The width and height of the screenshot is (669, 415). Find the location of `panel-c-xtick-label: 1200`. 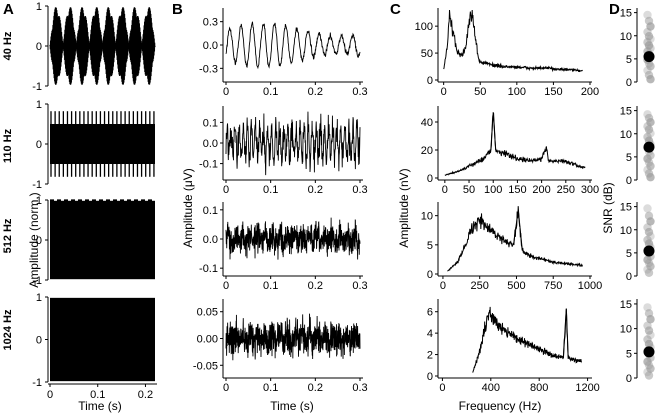

panel-c-xtick-label: 1200 is located at coordinates (587, 388).